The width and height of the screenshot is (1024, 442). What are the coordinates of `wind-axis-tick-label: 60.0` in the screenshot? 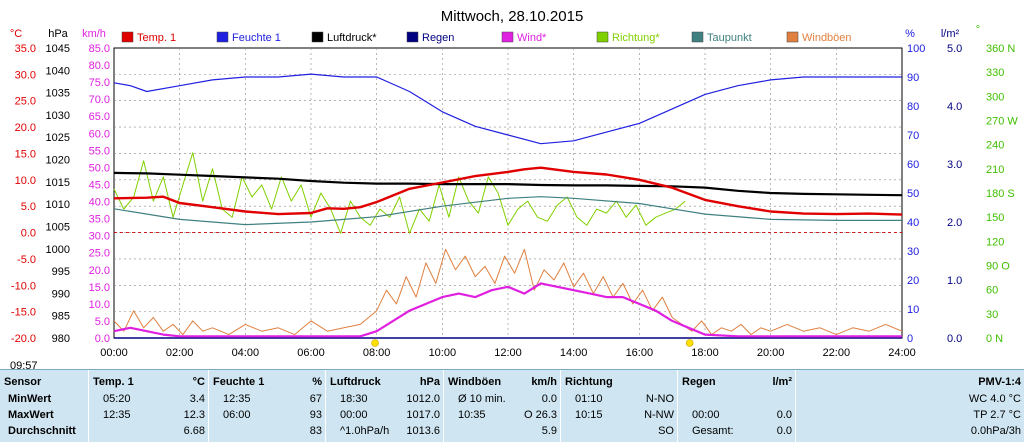 It's located at (99, 134).